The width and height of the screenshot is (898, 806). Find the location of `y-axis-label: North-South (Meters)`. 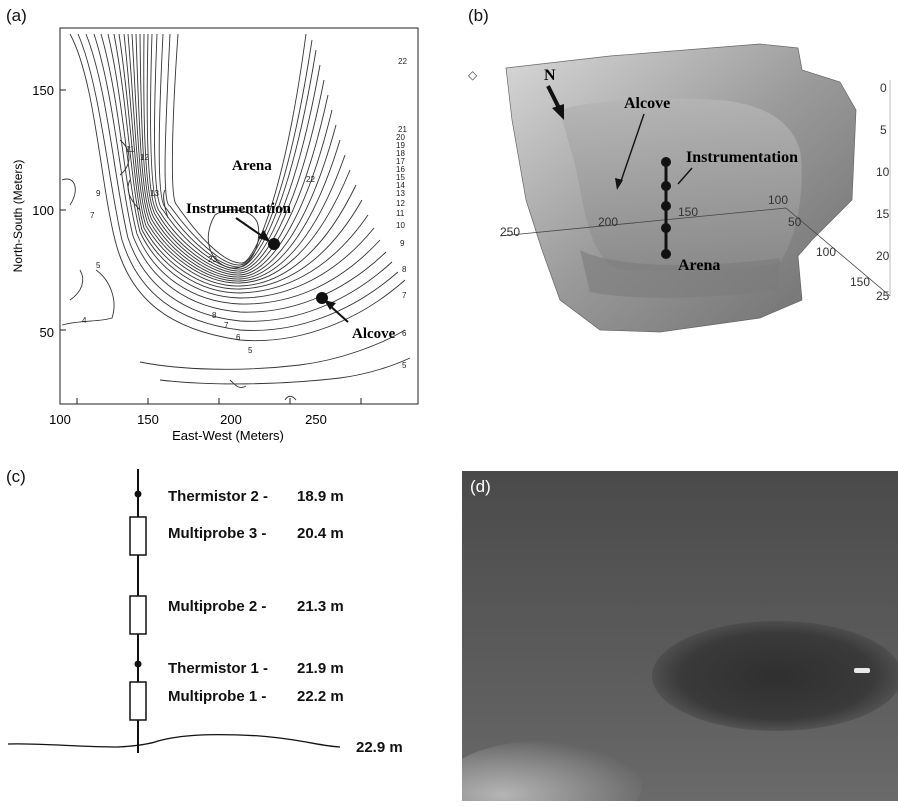

y-axis-label: North-South (Meters) is located at coordinates (18, 216).